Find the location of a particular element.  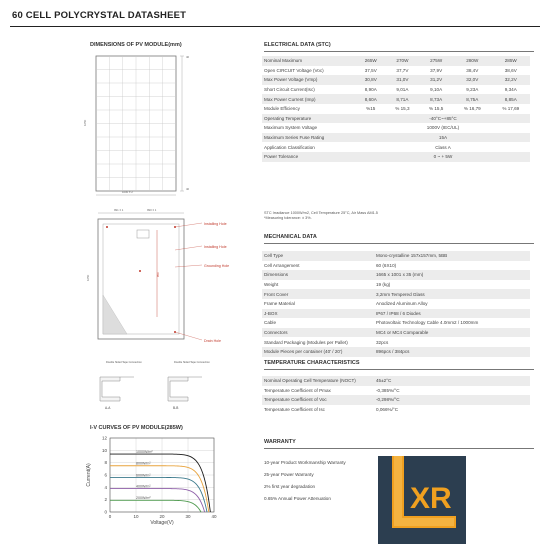

page-title: 60 CELL POLYCRYSTAL DATASHEET is located at coordinates (99, 15).